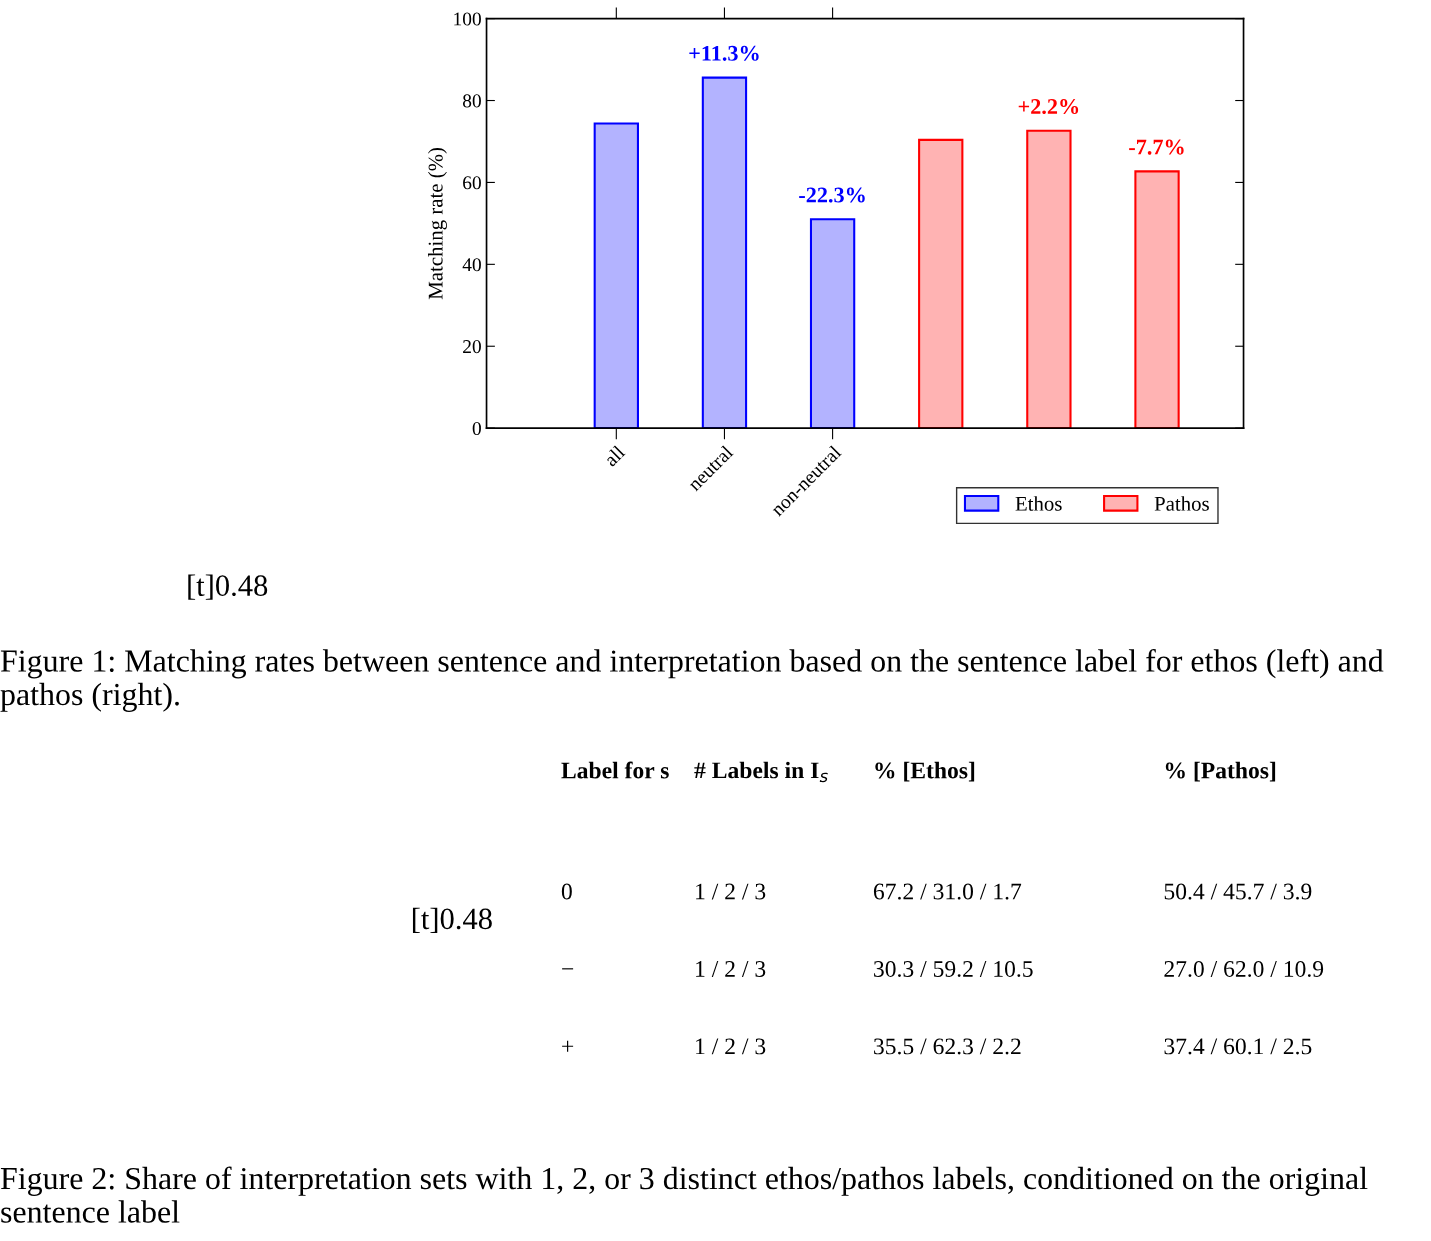 The image size is (1431, 1241). I want to click on text: 35.5 / 62.3 / 2.2, so click(947, 1046).